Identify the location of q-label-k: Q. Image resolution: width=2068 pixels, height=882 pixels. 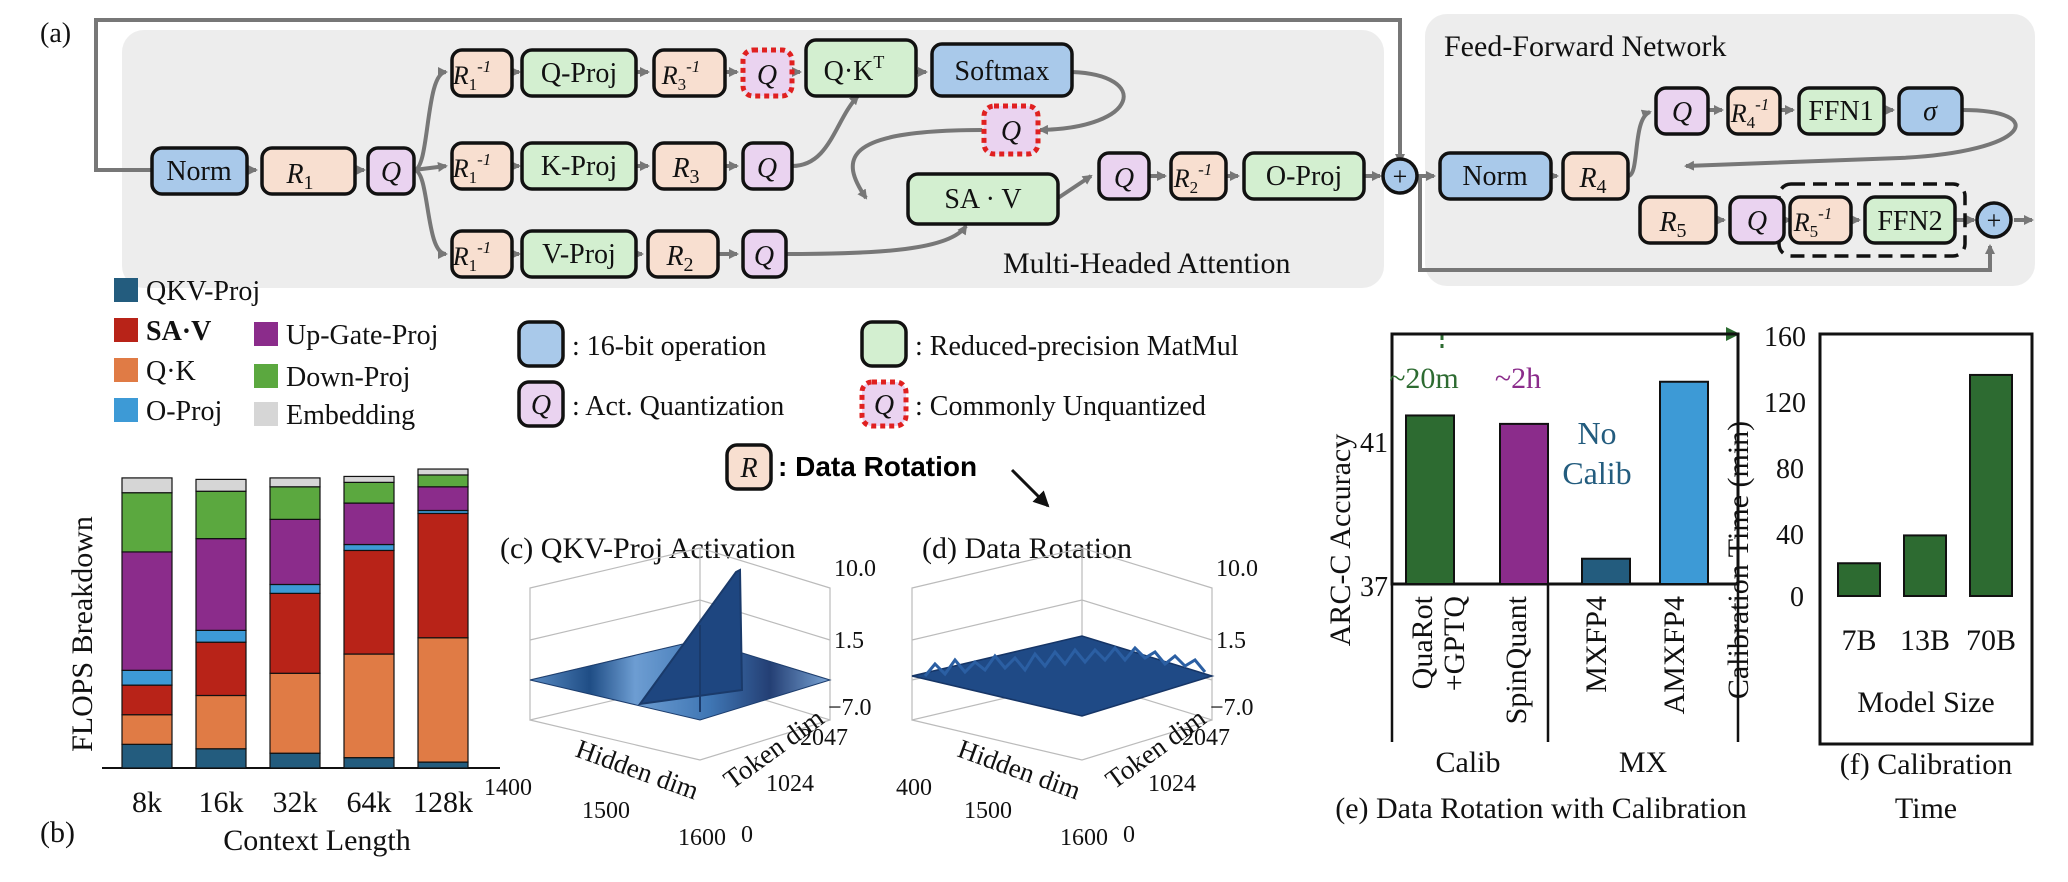
(767, 168).